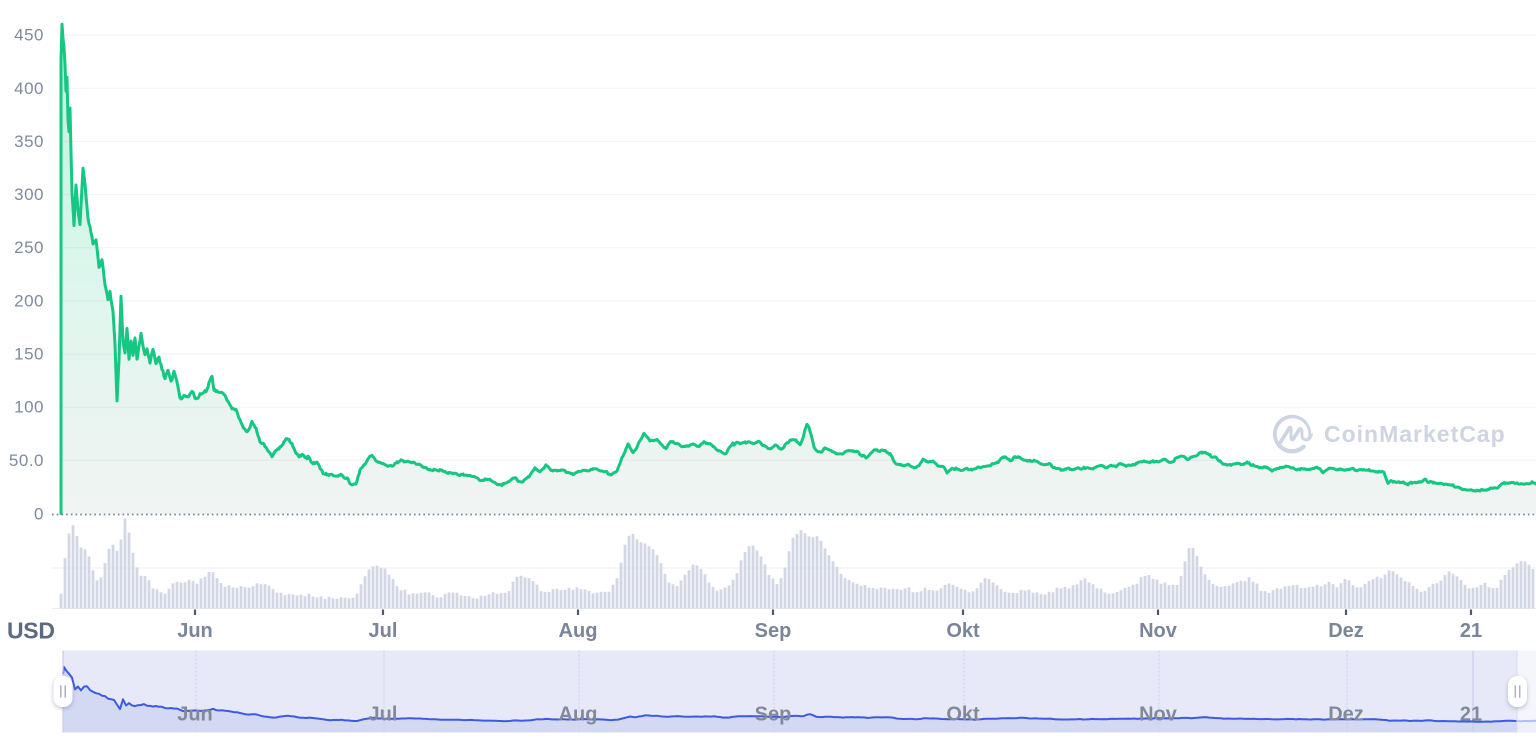 Image resolution: width=1536 pixels, height=750 pixels. Describe the element at coordinates (29, 194) in the screenshot. I see `svg-text: 300` at that location.